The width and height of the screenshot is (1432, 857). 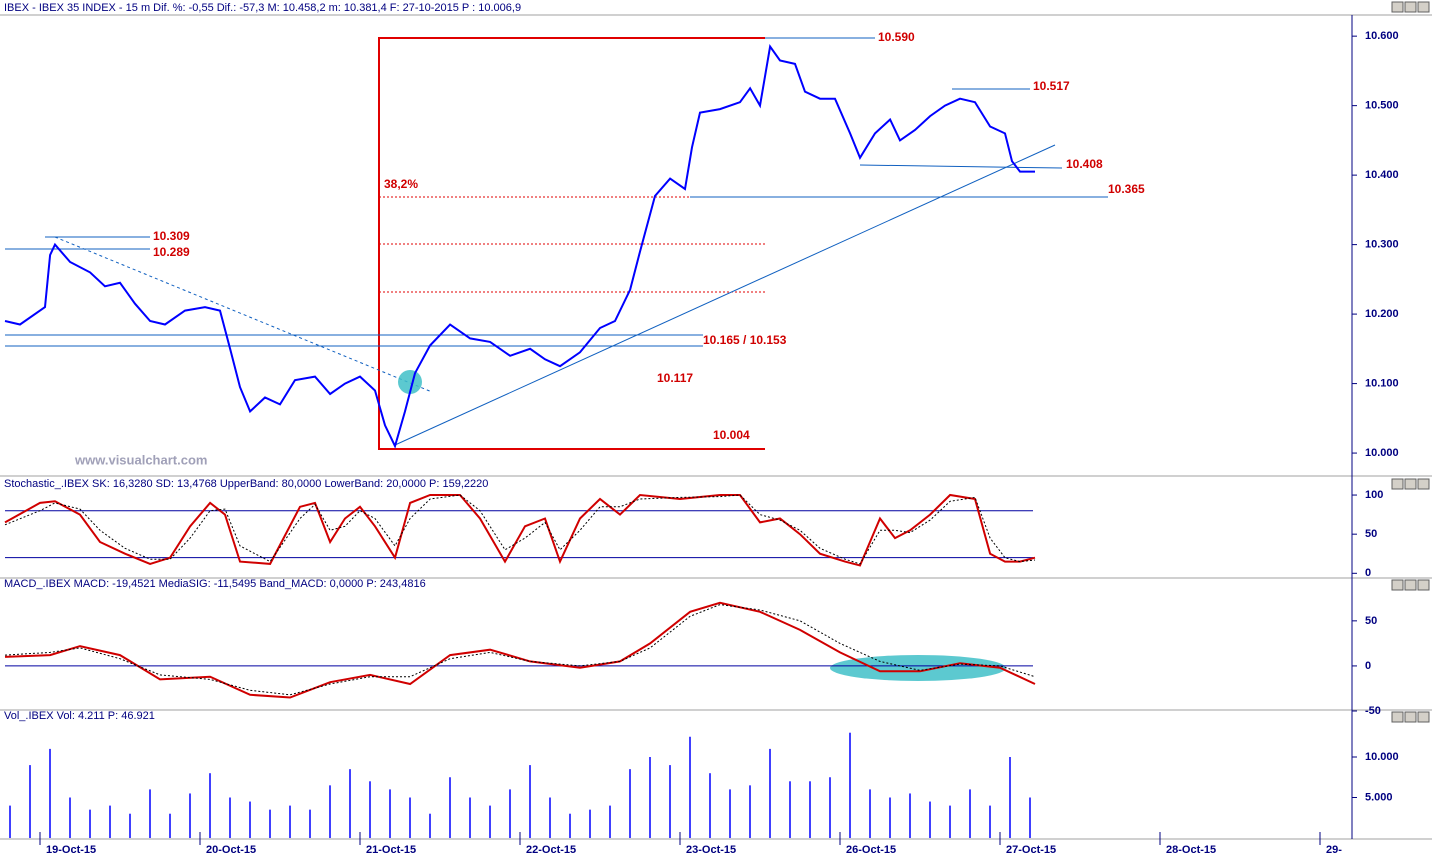 What do you see at coordinates (745, 340) in the screenshot?
I see `annotation: 10.165 / 10.153` at bounding box center [745, 340].